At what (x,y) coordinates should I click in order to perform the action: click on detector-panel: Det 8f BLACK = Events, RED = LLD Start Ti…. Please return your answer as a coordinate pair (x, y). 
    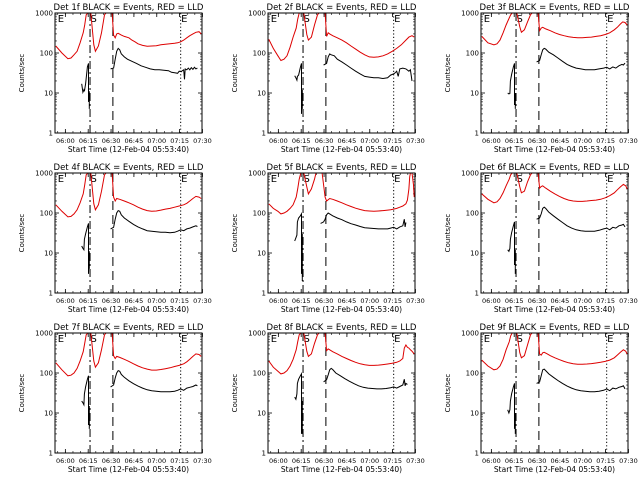
    Looking at the image, I should click on (328, 398).